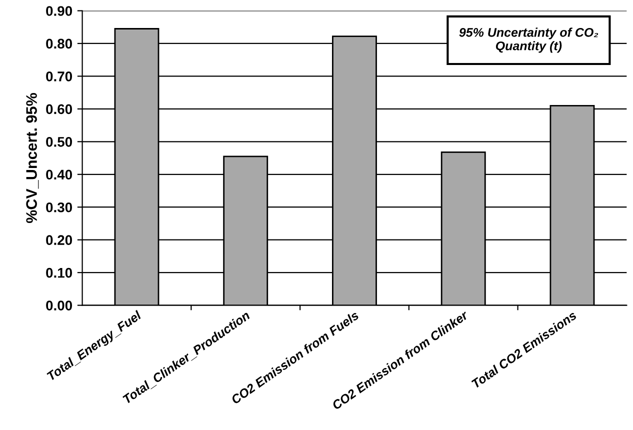  Describe the element at coordinates (59, 109) in the screenshot. I see `y-tick-label: 0.60` at that location.